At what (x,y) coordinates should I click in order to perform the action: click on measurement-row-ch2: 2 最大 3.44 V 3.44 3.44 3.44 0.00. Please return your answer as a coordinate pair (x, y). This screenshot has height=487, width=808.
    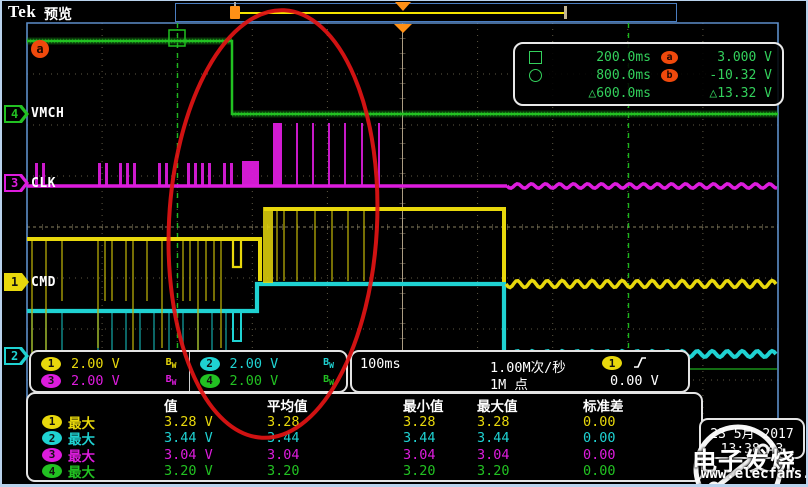
    Looking at the image, I should click on (368, 438).